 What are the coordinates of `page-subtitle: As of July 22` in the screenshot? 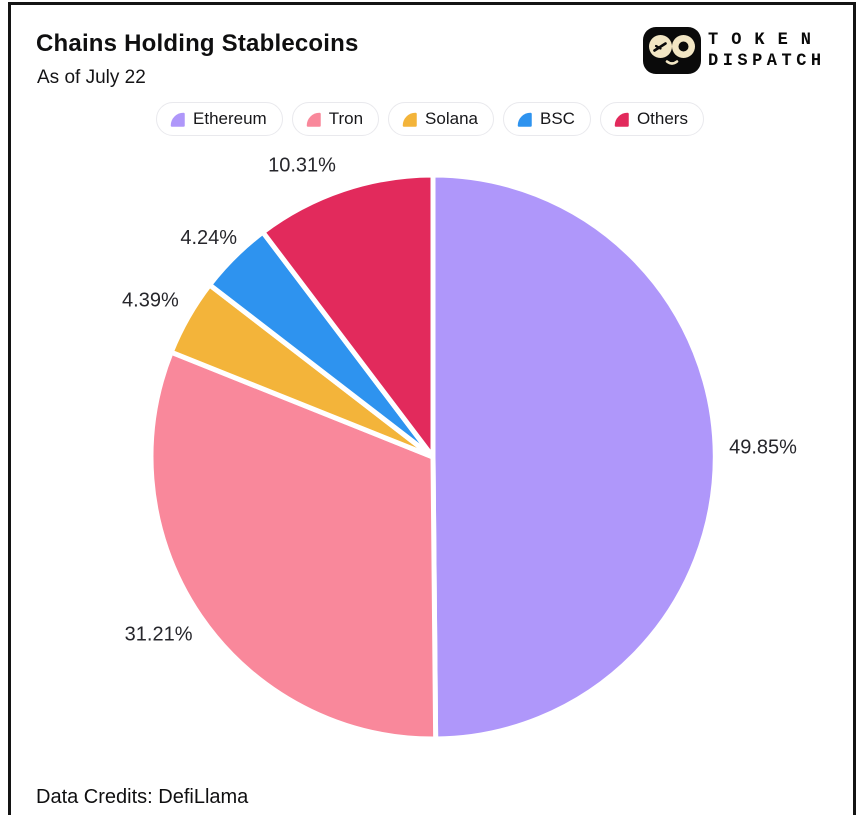 It's located at (91, 77).